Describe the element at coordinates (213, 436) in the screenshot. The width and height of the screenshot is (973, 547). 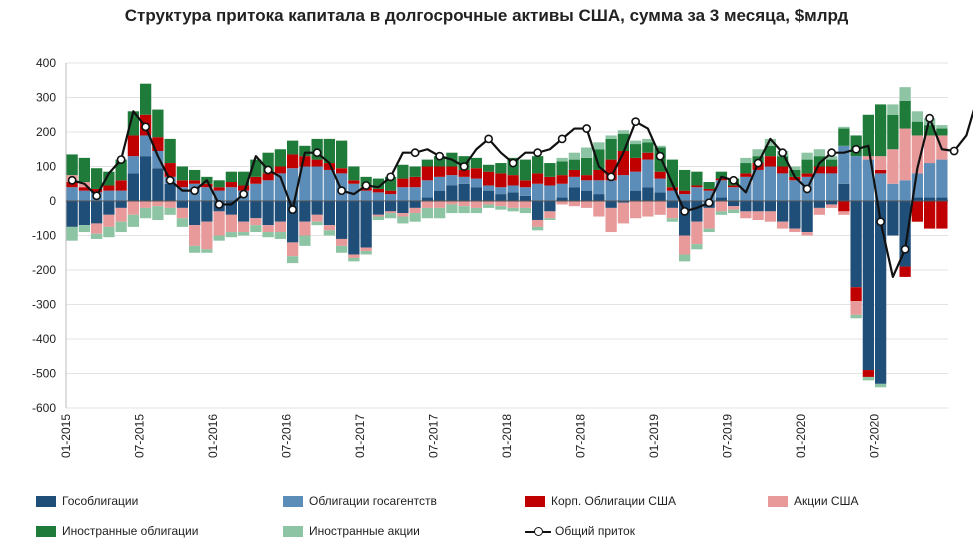
I see `x-tick-label: 01-2016` at that location.